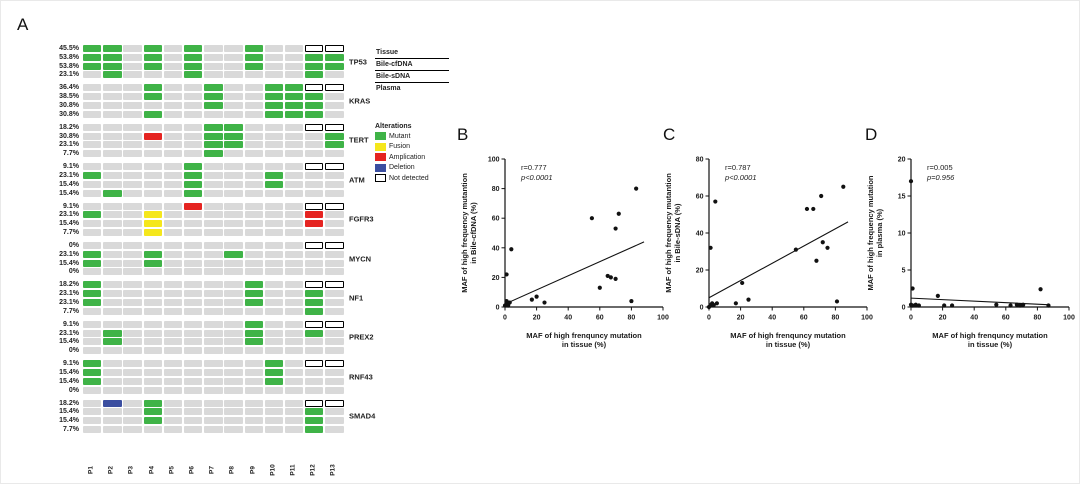 This screenshot has height=484, width=1080. I want to click on y-tick-label: 100, so click(494, 160).